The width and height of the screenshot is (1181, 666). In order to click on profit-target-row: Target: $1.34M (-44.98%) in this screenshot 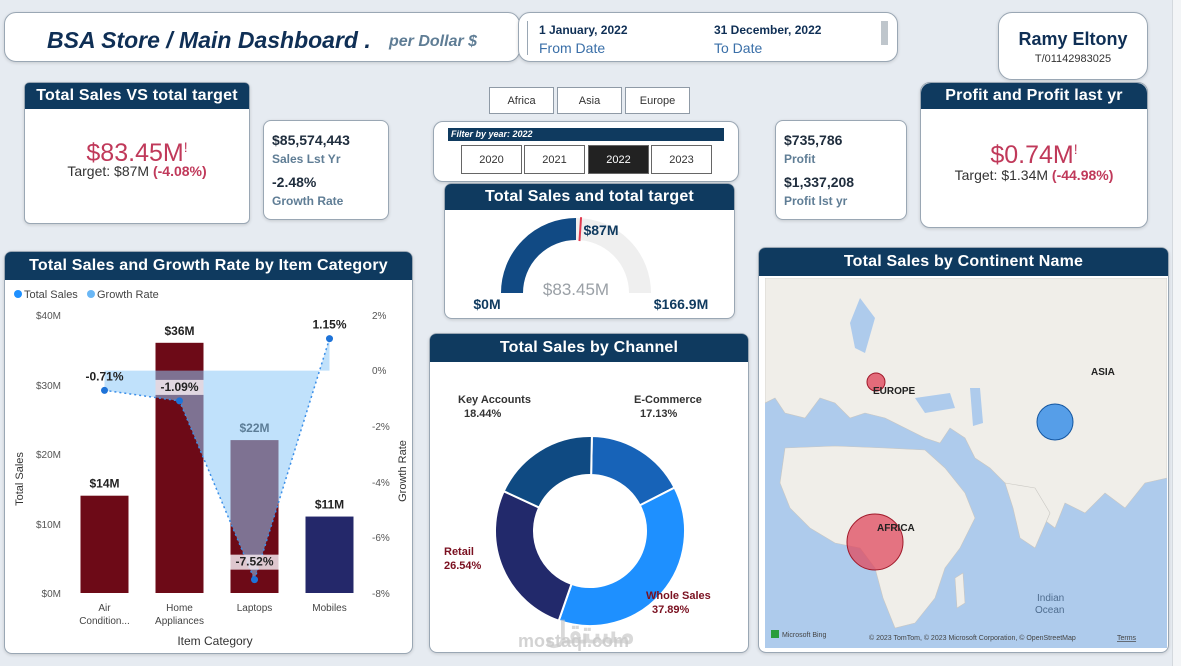, I will do `click(1034, 175)`.